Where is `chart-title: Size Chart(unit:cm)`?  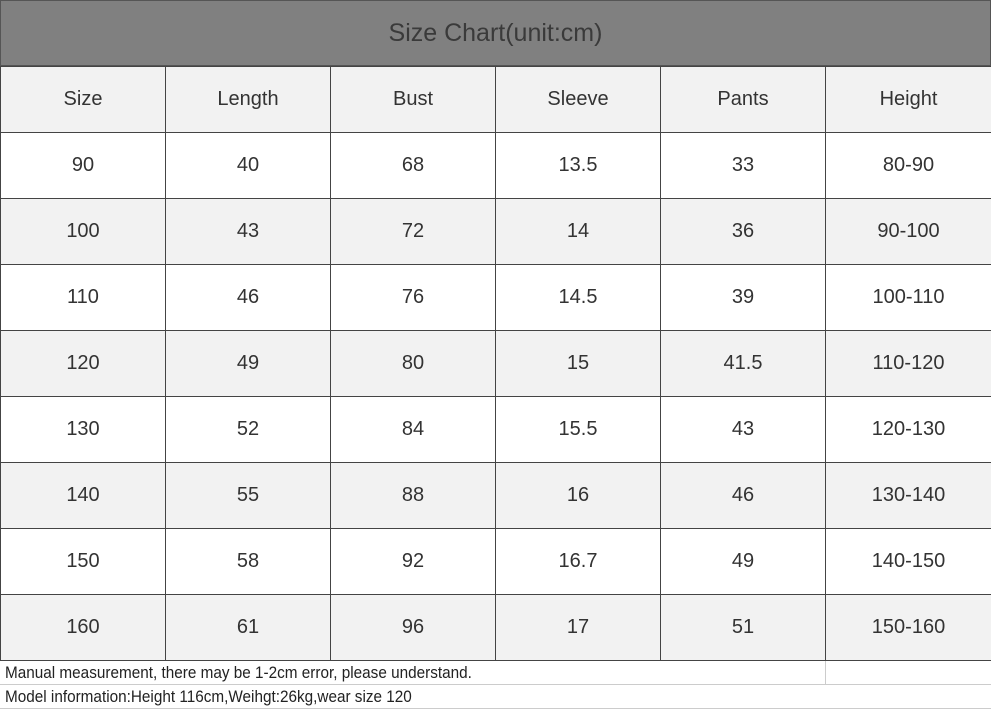 chart-title: Size Chart(unit:cm) is located at coordinates (495, 33).